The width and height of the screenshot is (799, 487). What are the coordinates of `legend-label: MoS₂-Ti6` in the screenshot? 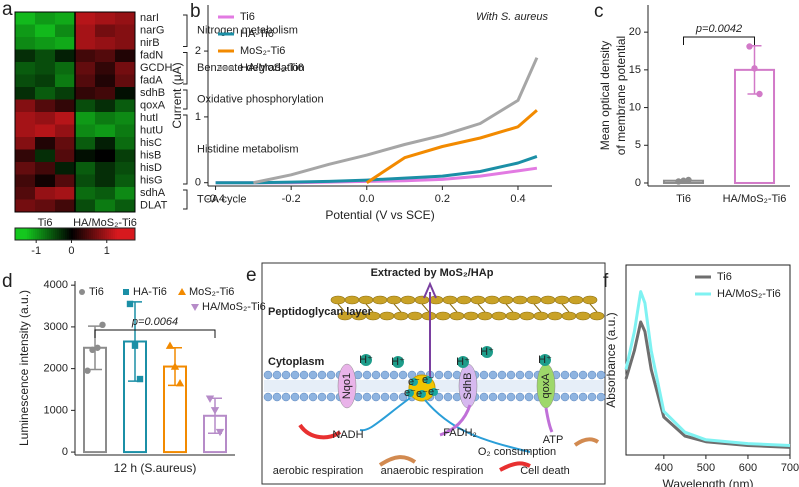 It's located at (262, 51).